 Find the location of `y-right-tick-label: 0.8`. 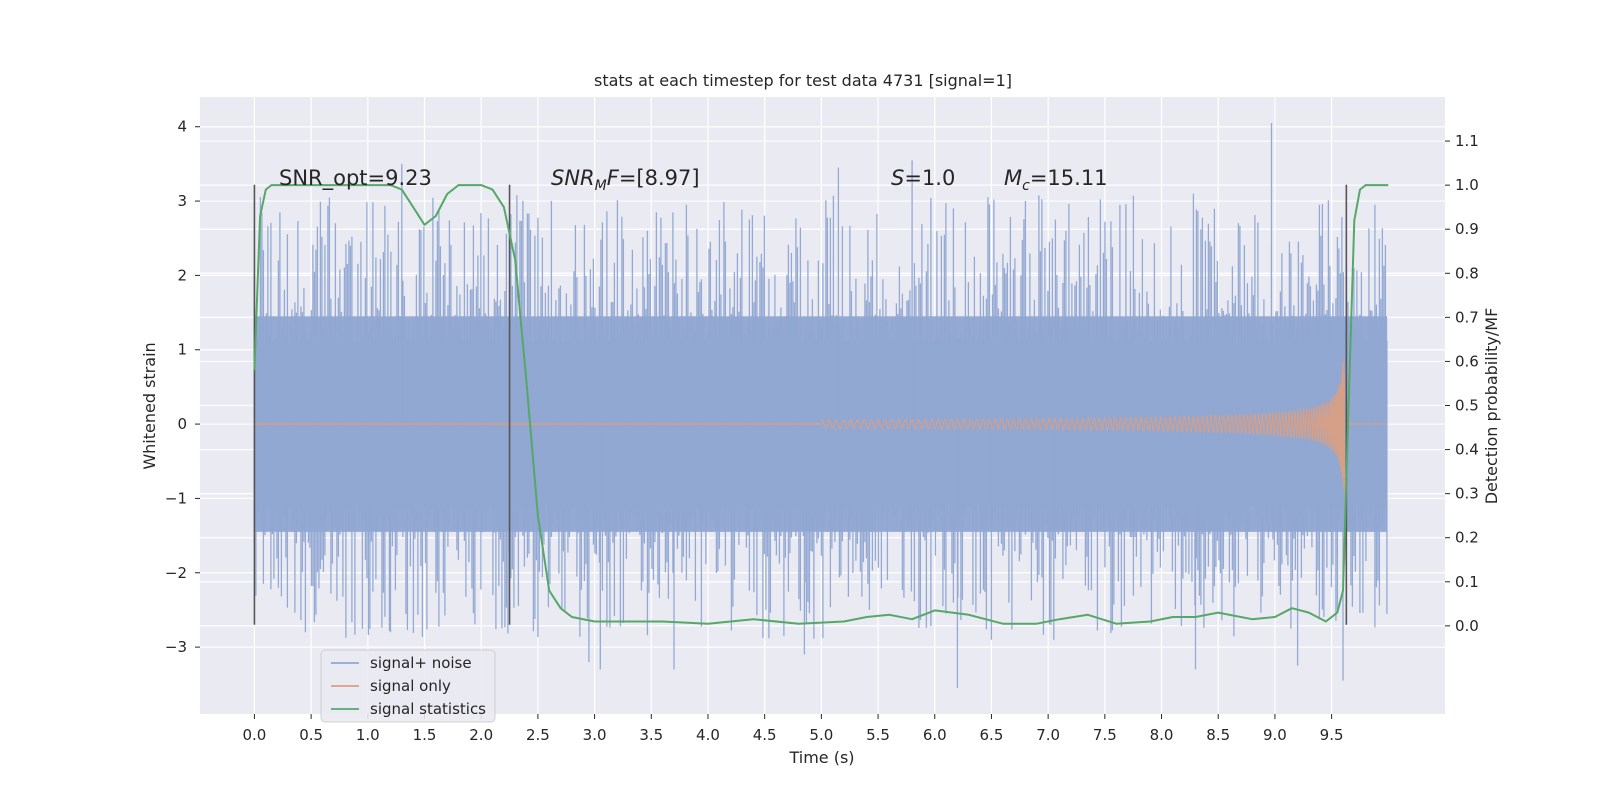

y-right-tick-label: 0.8 is located at coordinates (1467, 273).